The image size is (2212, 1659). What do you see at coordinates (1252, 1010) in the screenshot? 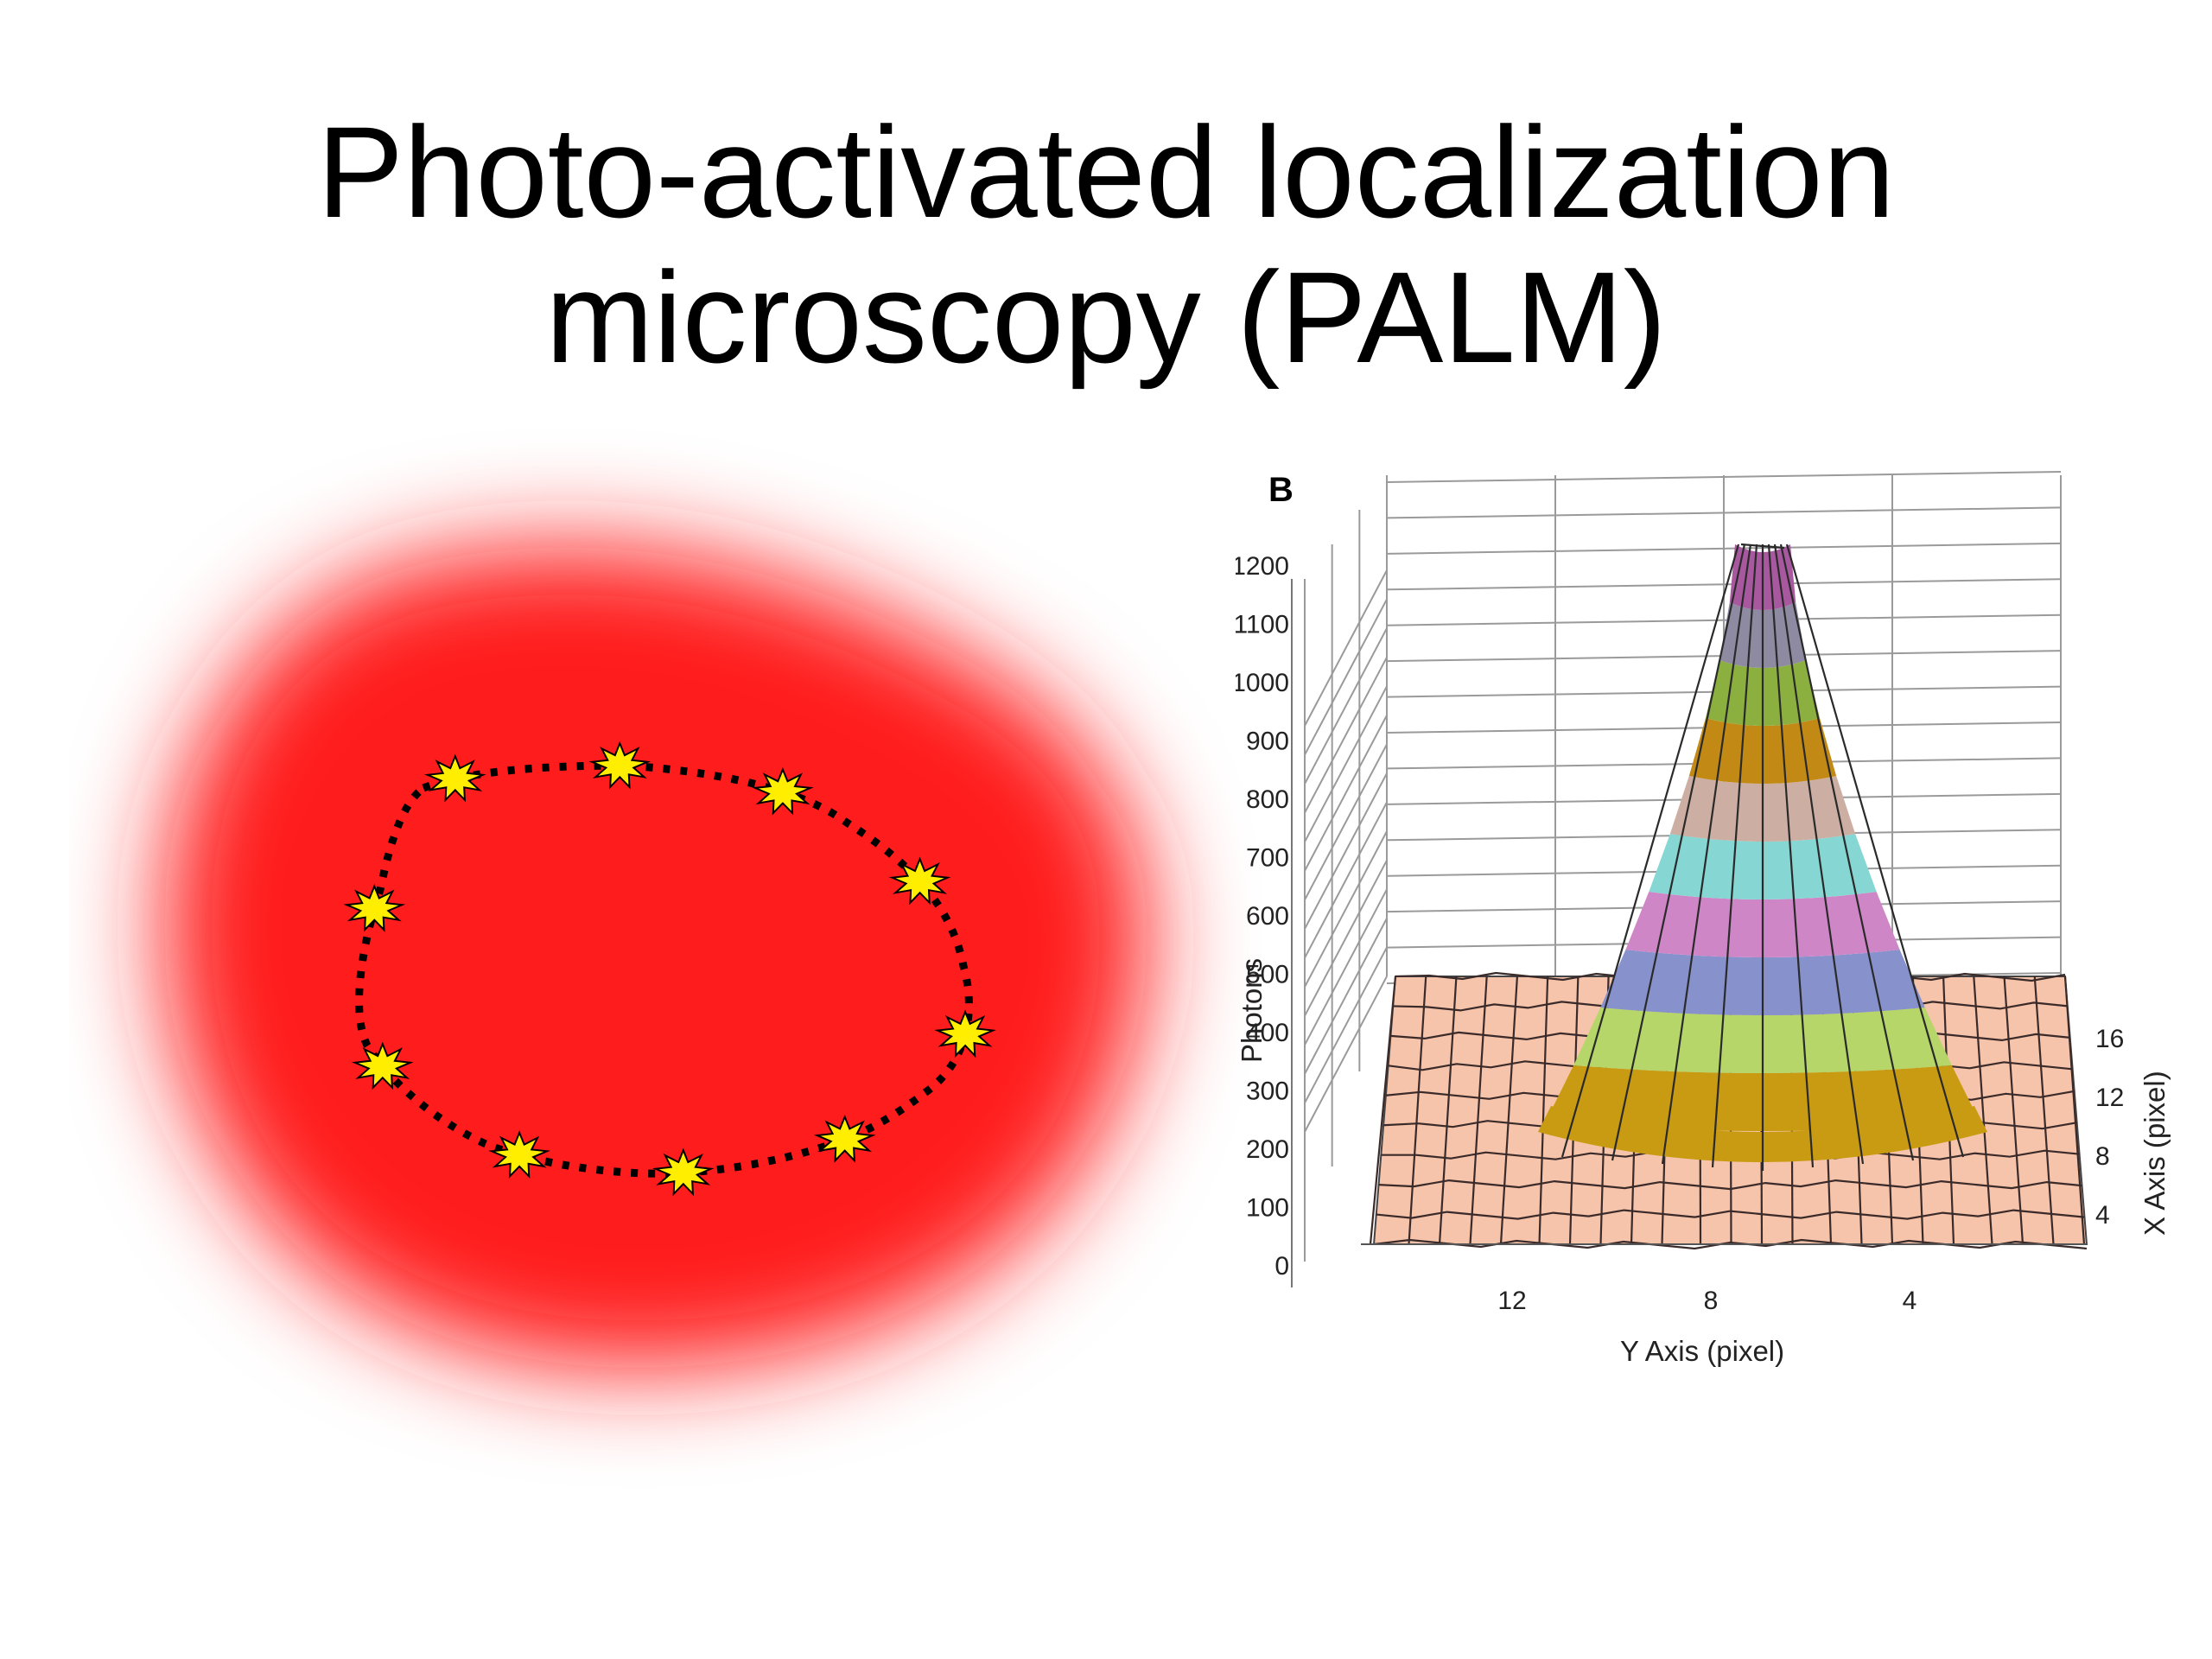
I see `z-axis-label: Photons` at bounding box center [1252, 1010].